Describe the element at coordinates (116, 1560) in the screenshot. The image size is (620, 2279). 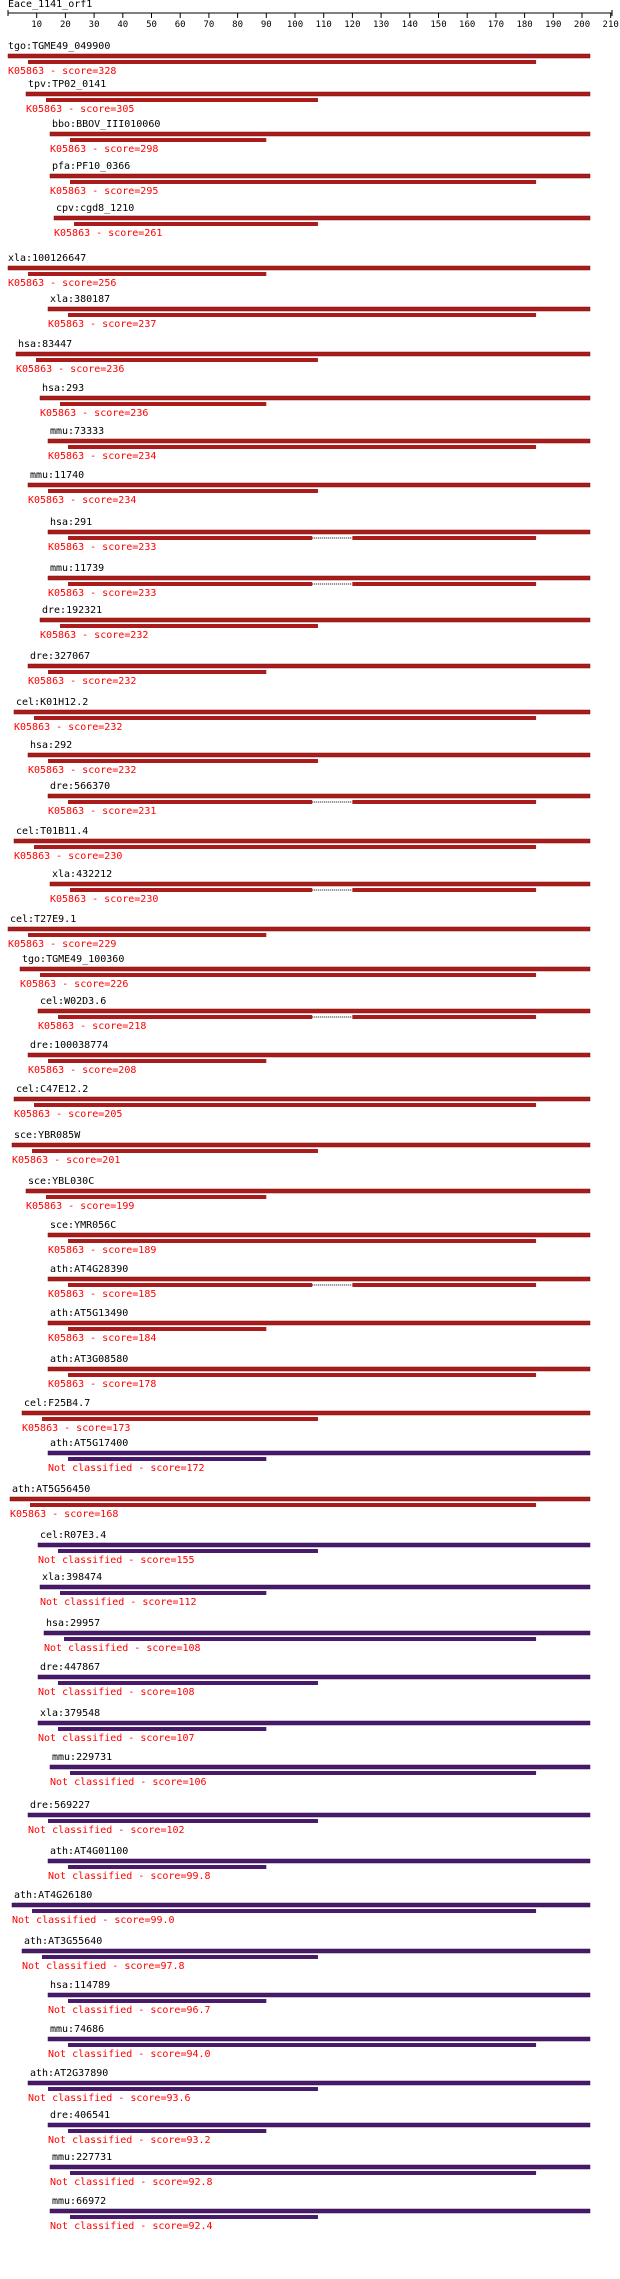
I see `hit-annotation: Not classified - score=155` at that location.